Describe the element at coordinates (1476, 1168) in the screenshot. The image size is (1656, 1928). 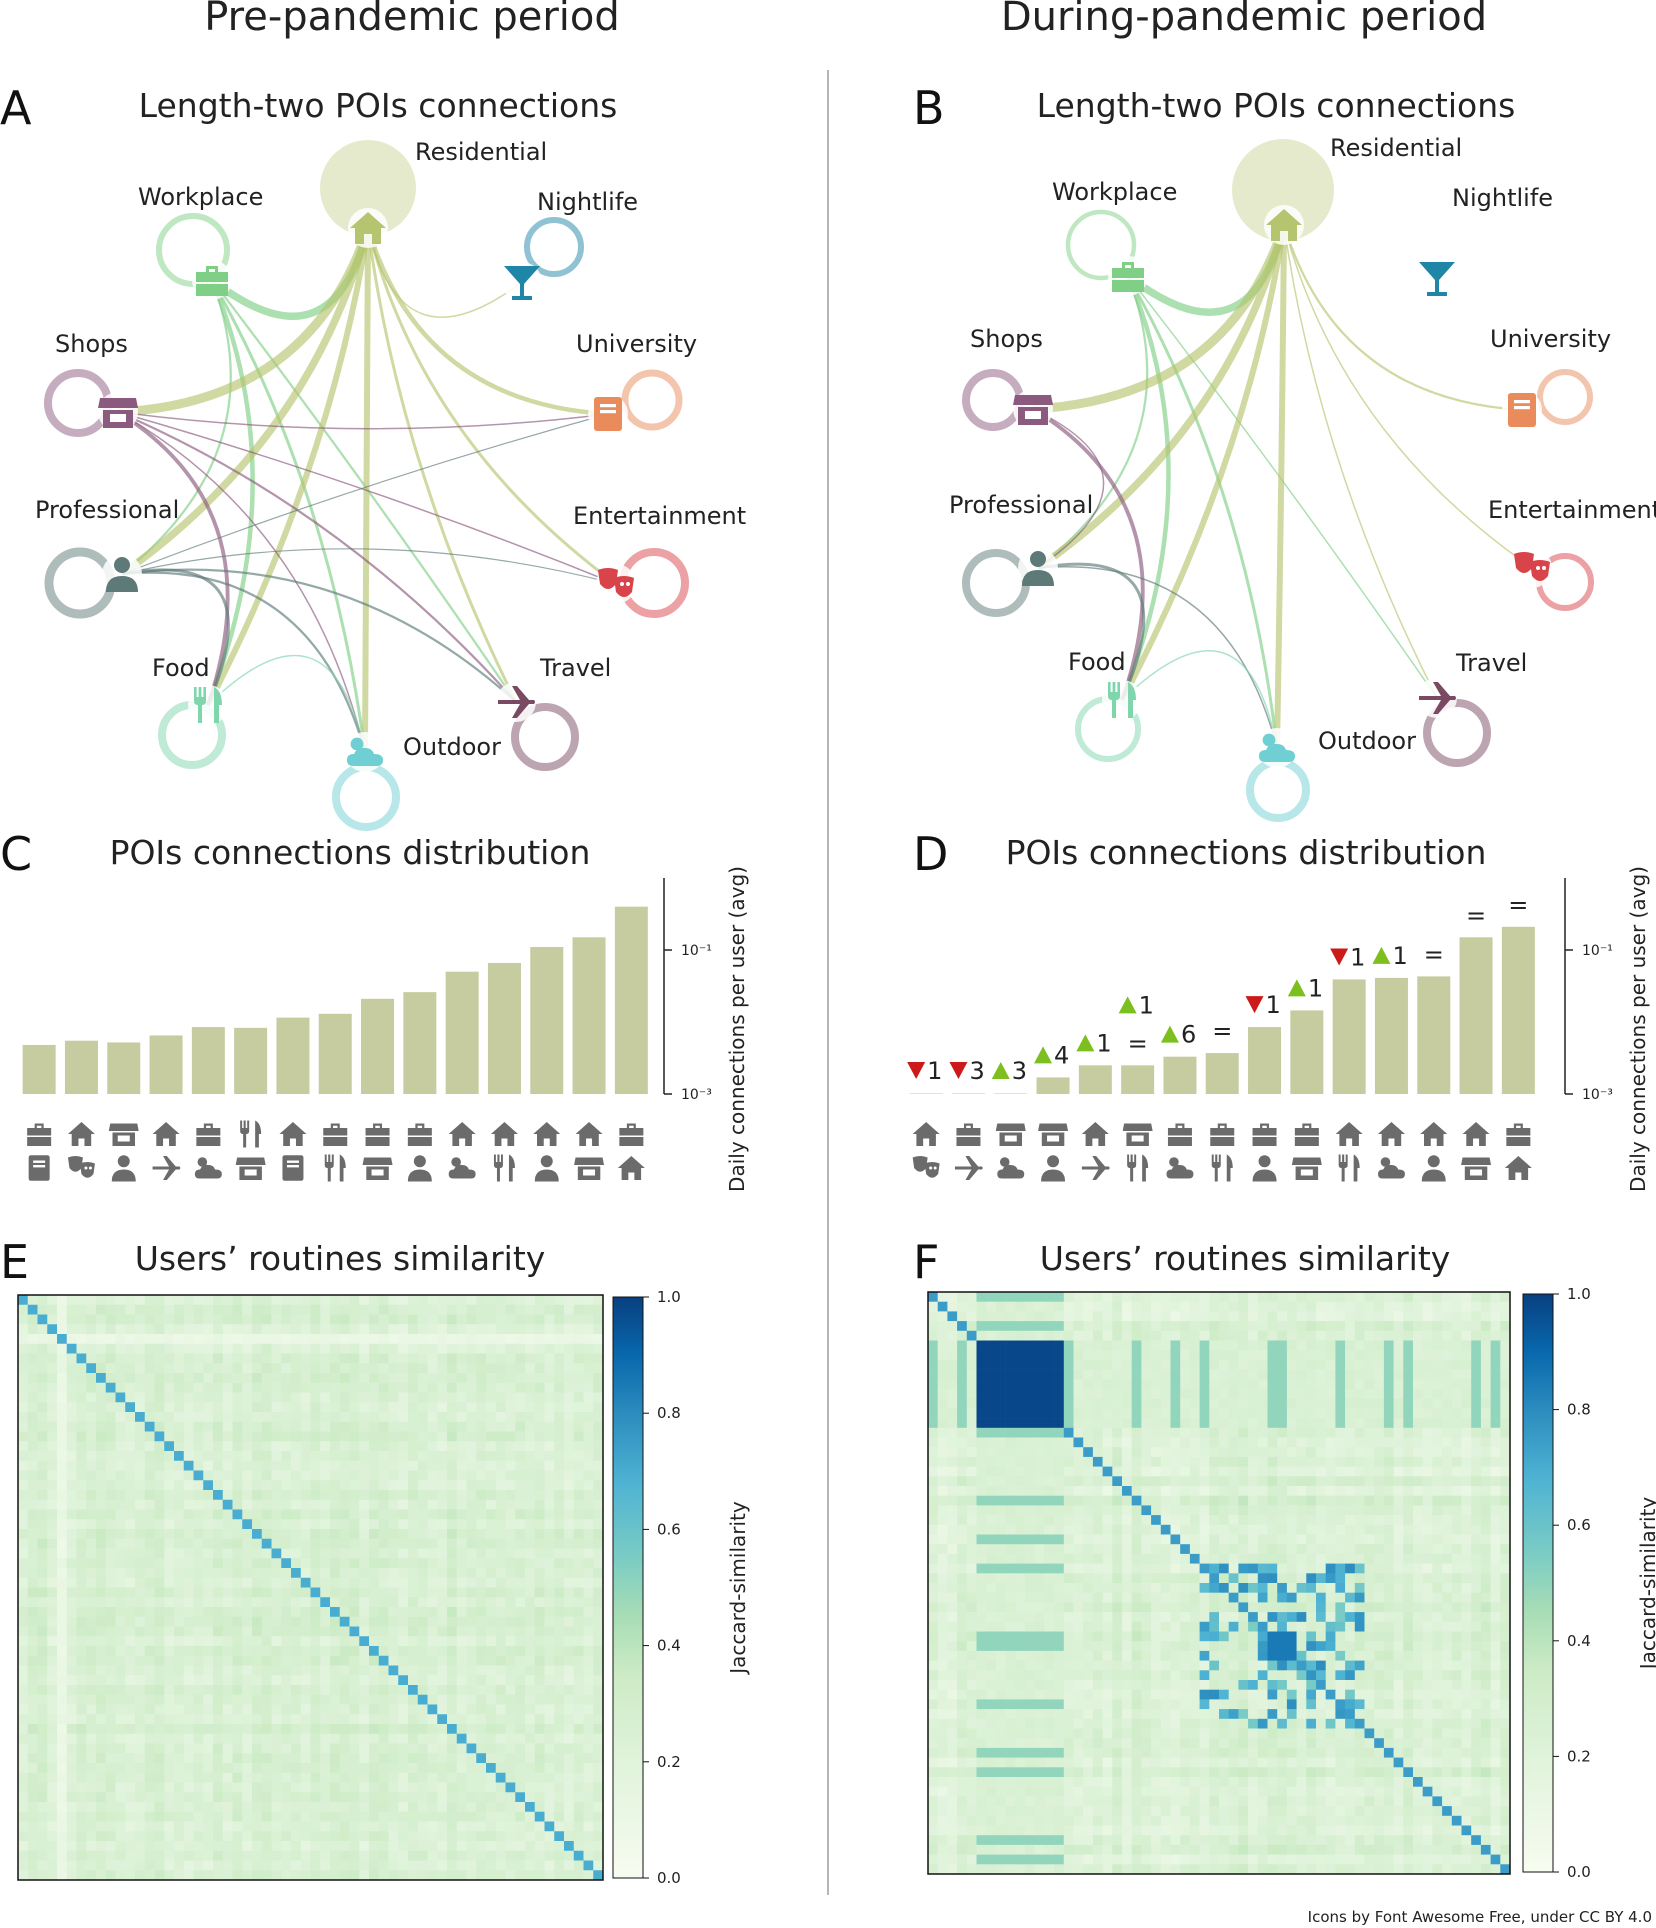
I see `store-icon` at that location.